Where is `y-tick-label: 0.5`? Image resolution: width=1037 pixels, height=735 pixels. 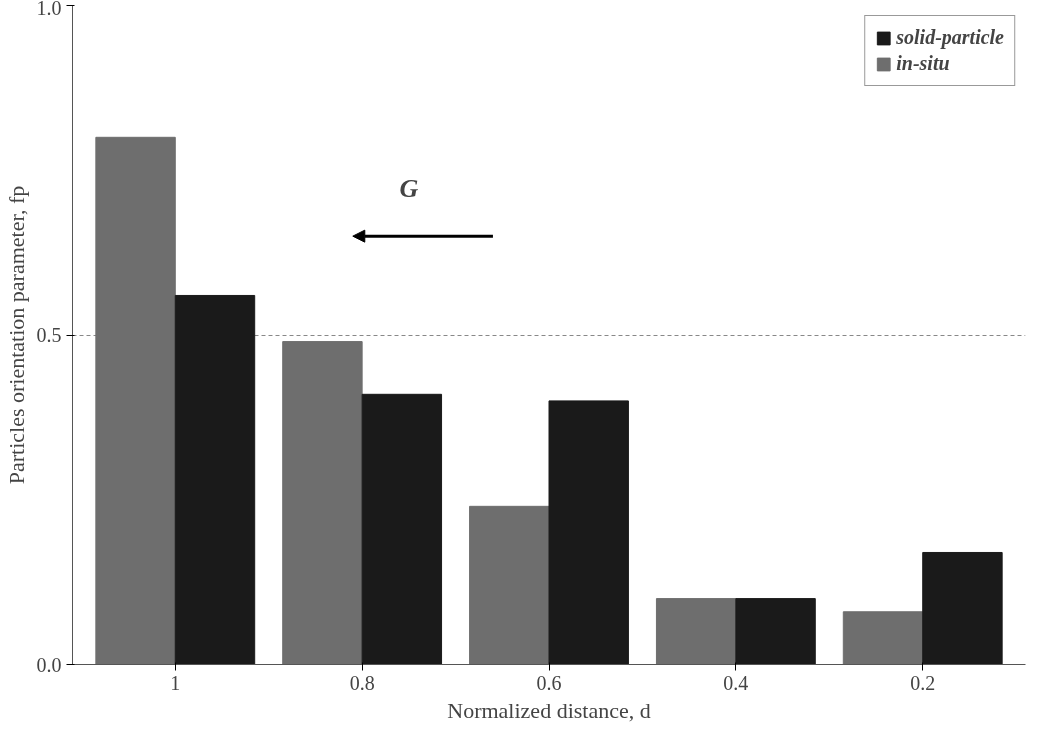 y-tick-label: 0.5 is located at coordinates (49, 335).